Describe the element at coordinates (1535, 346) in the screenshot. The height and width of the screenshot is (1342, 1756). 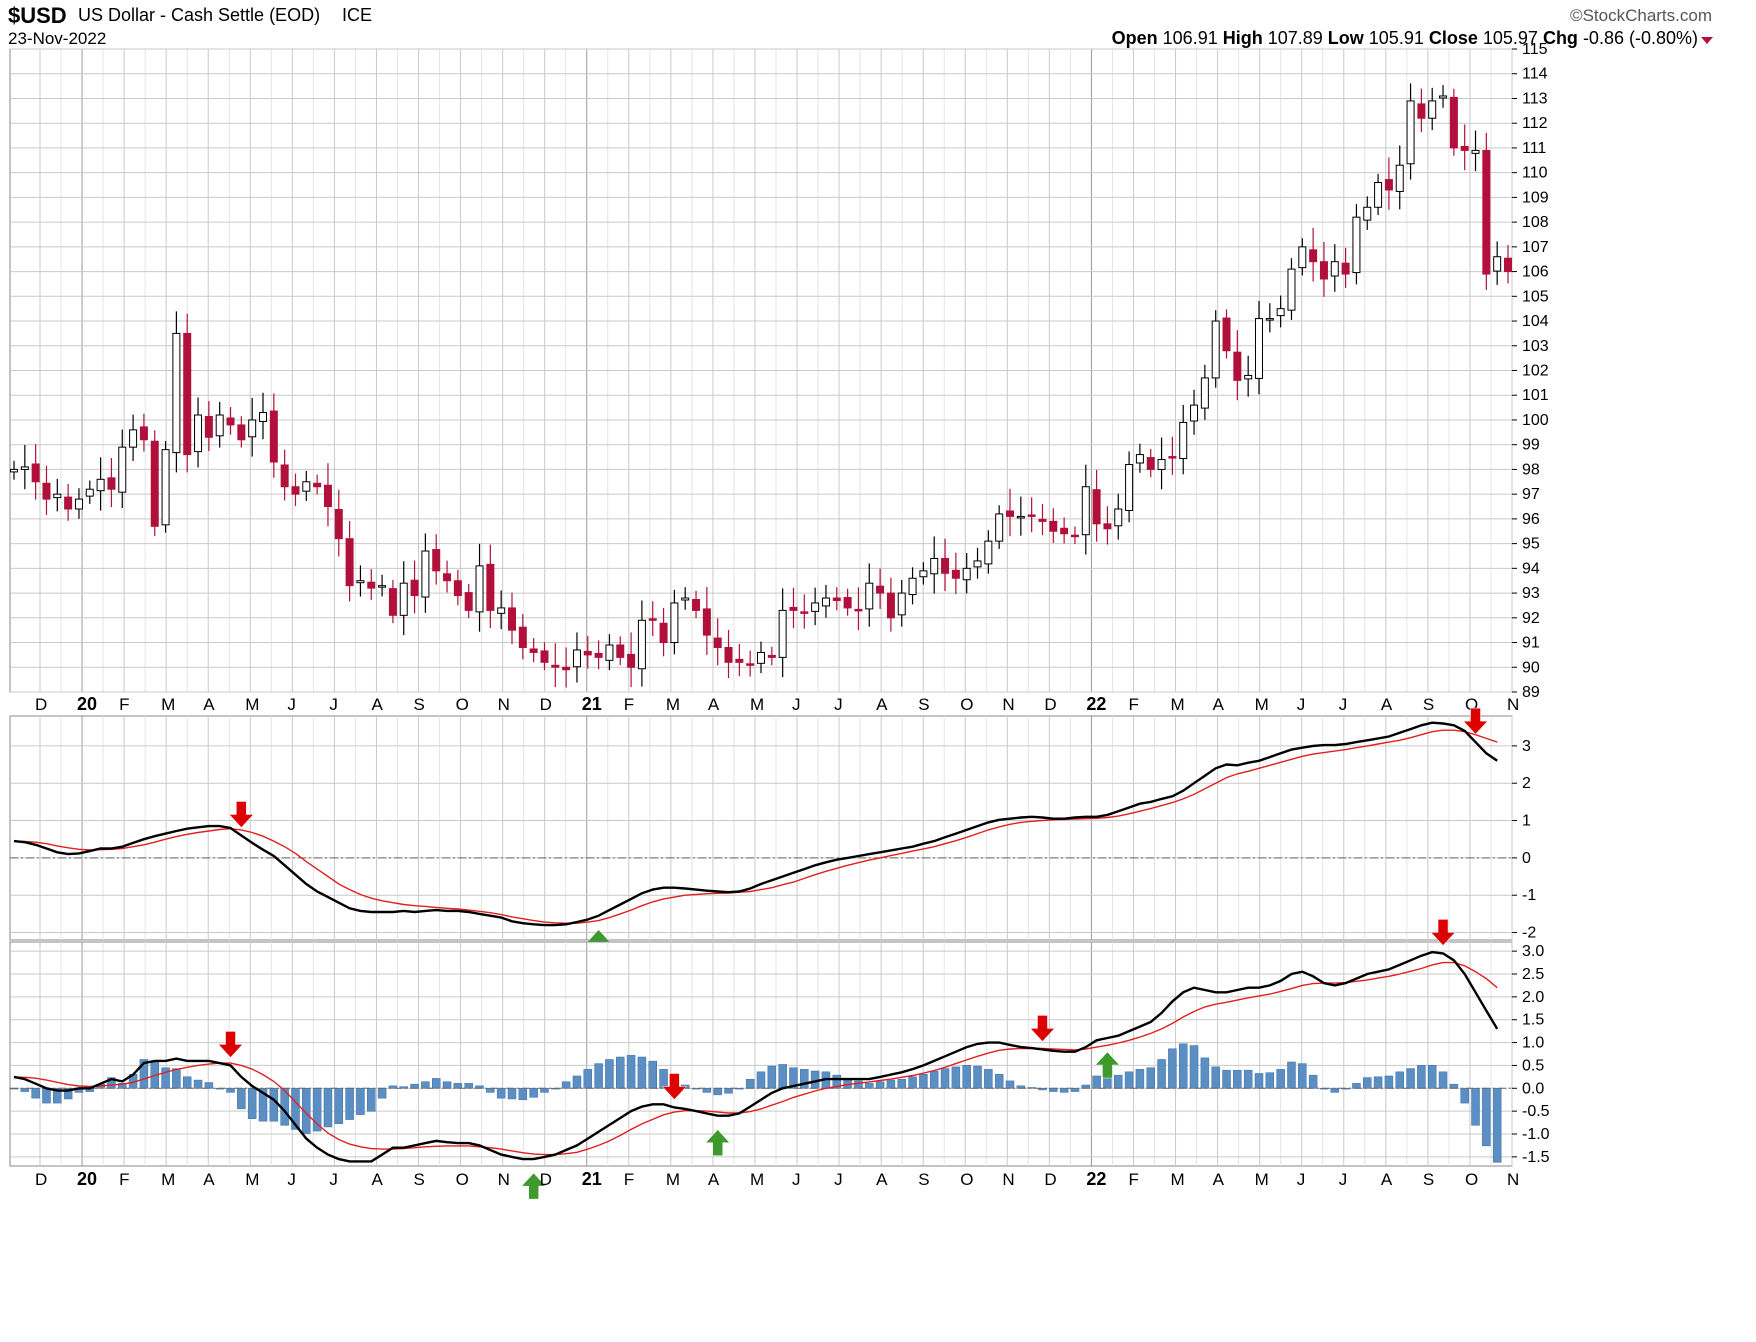
I see `y-tick-label: 103` at that location.